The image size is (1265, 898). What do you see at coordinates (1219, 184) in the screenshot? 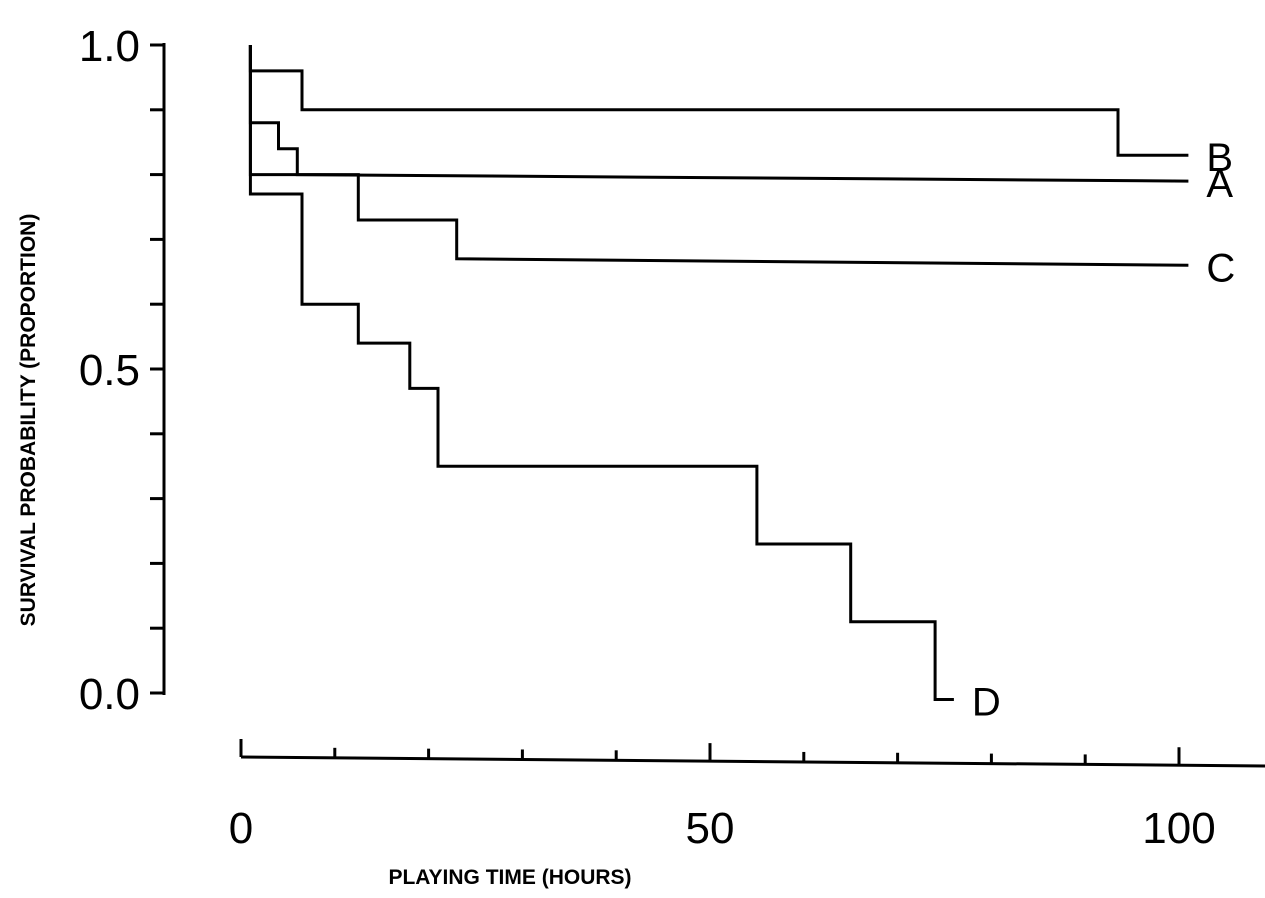
I see `series-a-label: A` at bounding box center [1219, 184].